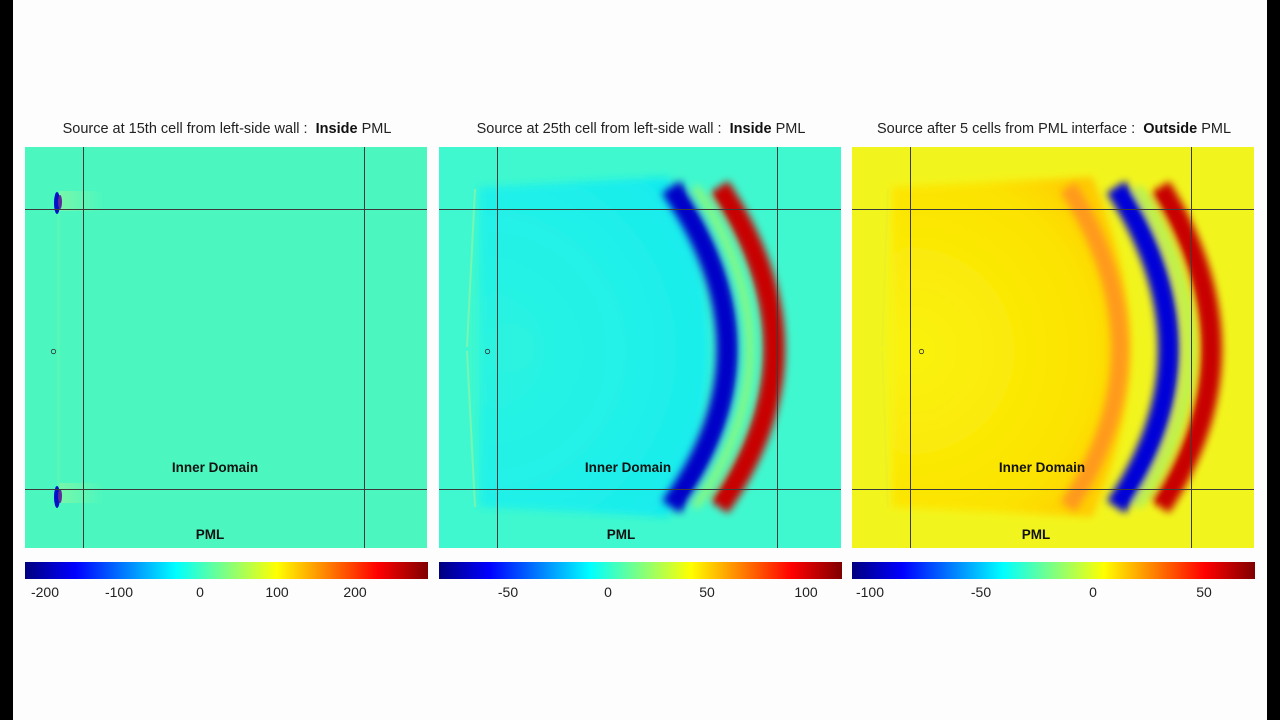  I want to click on colorbar-tick: -200, so click(45, 592).